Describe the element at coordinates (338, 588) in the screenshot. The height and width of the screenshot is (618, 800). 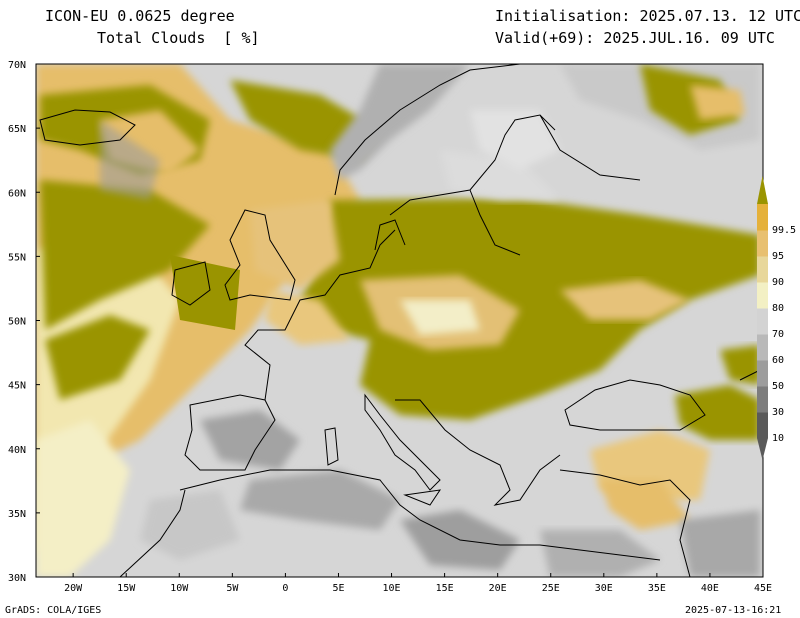
I see `lon-tick-label: 5E` at that location.